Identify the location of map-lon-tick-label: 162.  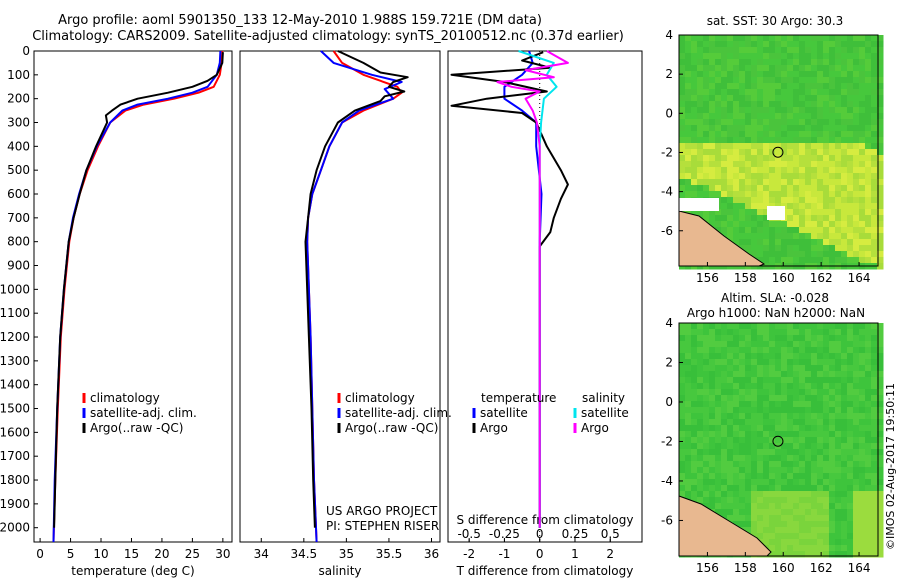
(821, 568).